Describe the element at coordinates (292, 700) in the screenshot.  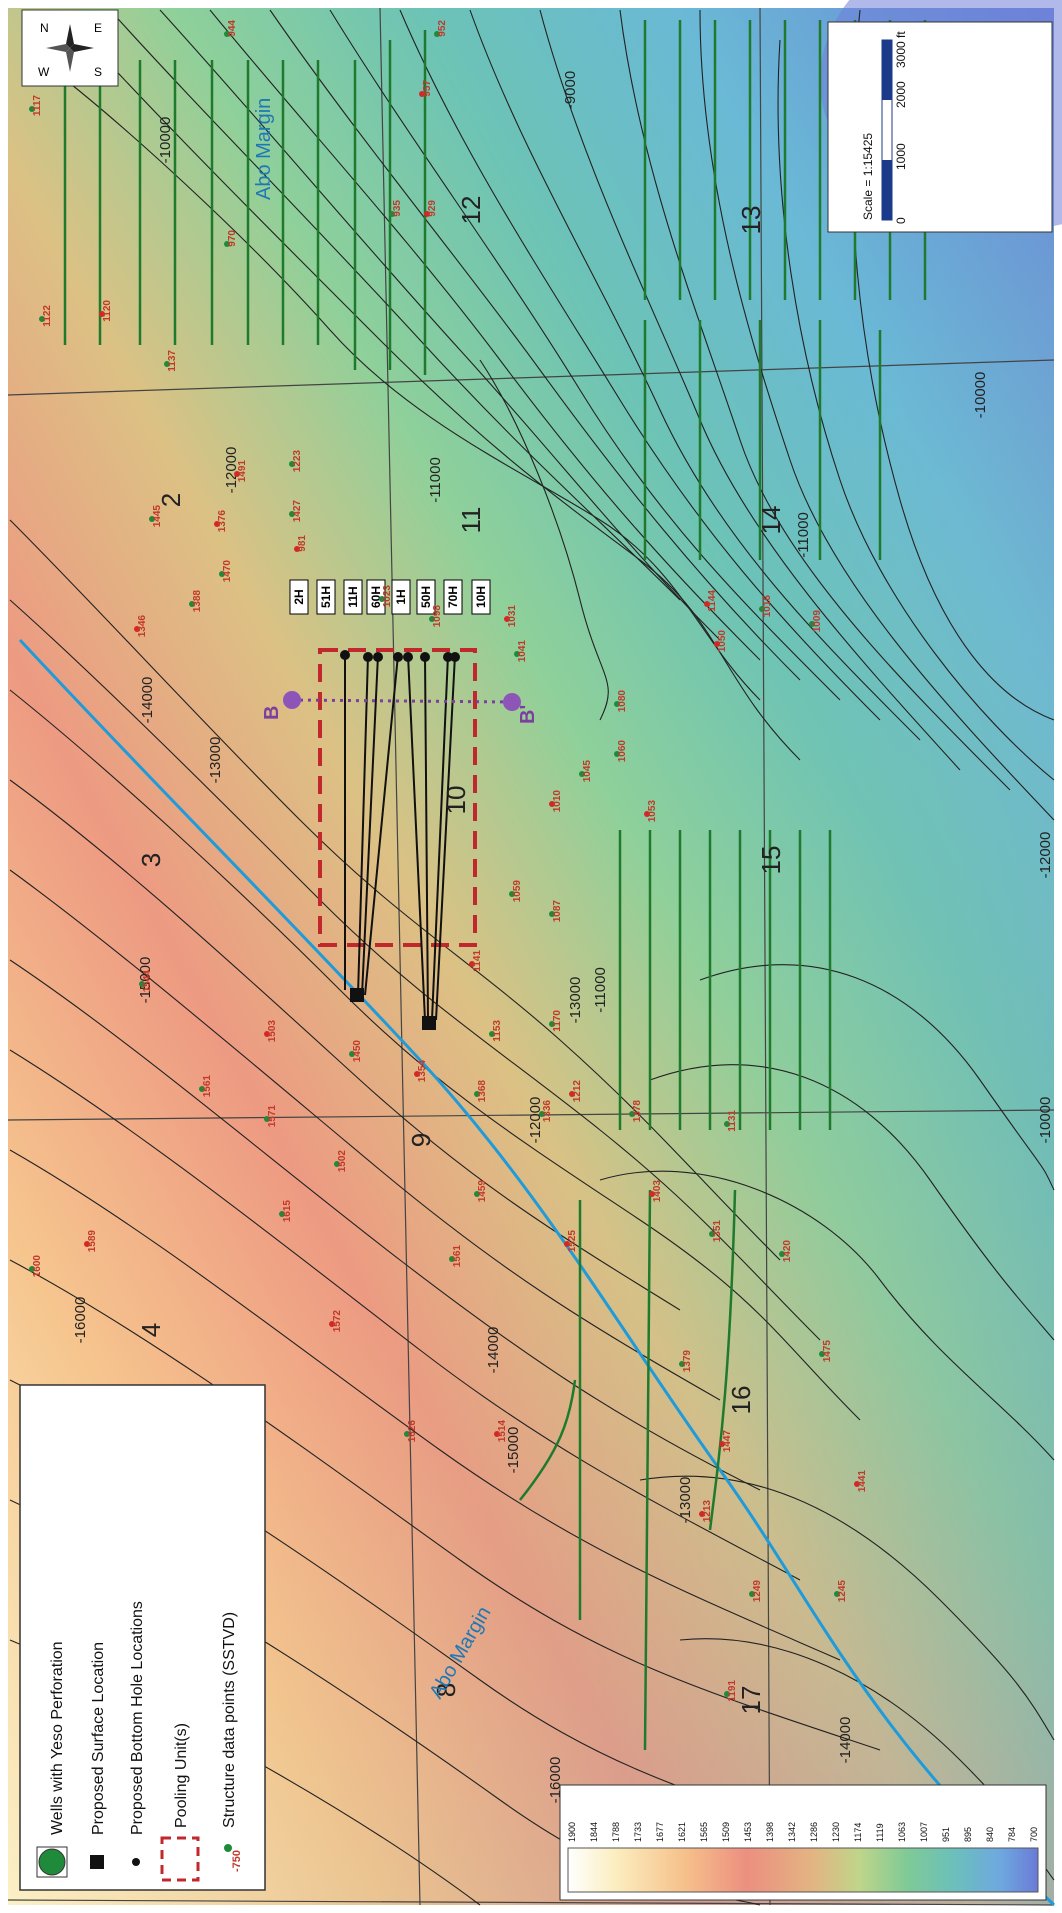
I see `cross-section-start` at that location.